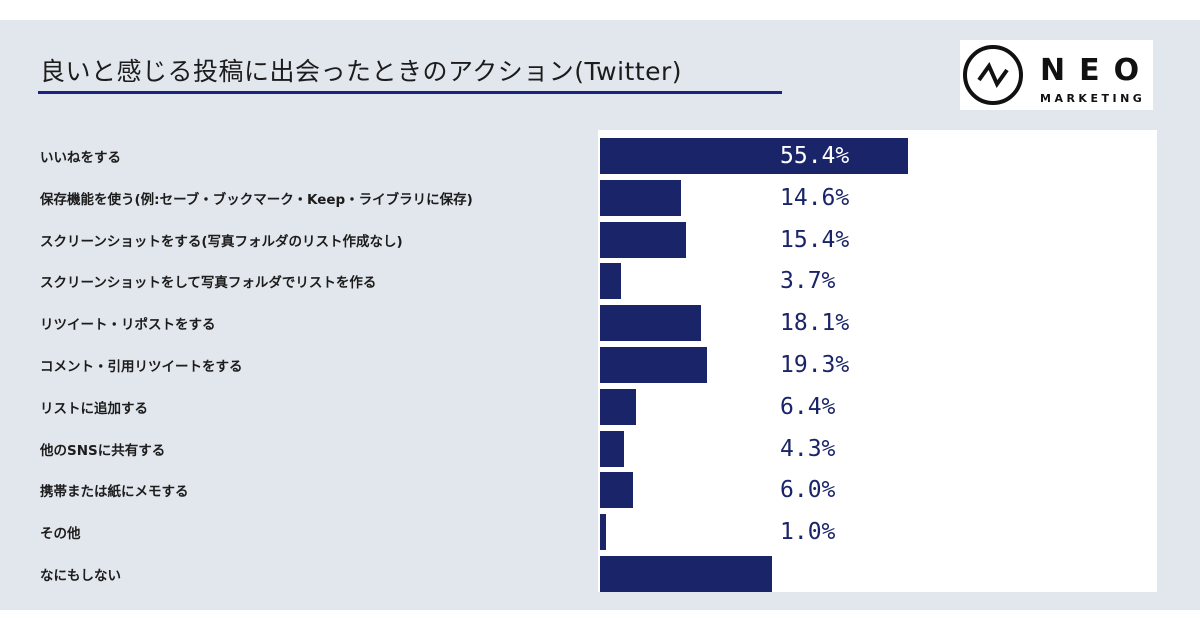 This screenshot has height=630, width=1200. Describe the element at coordinates (94, 408) in the screenshot. I see `category-label: リストに追加する` at that location.